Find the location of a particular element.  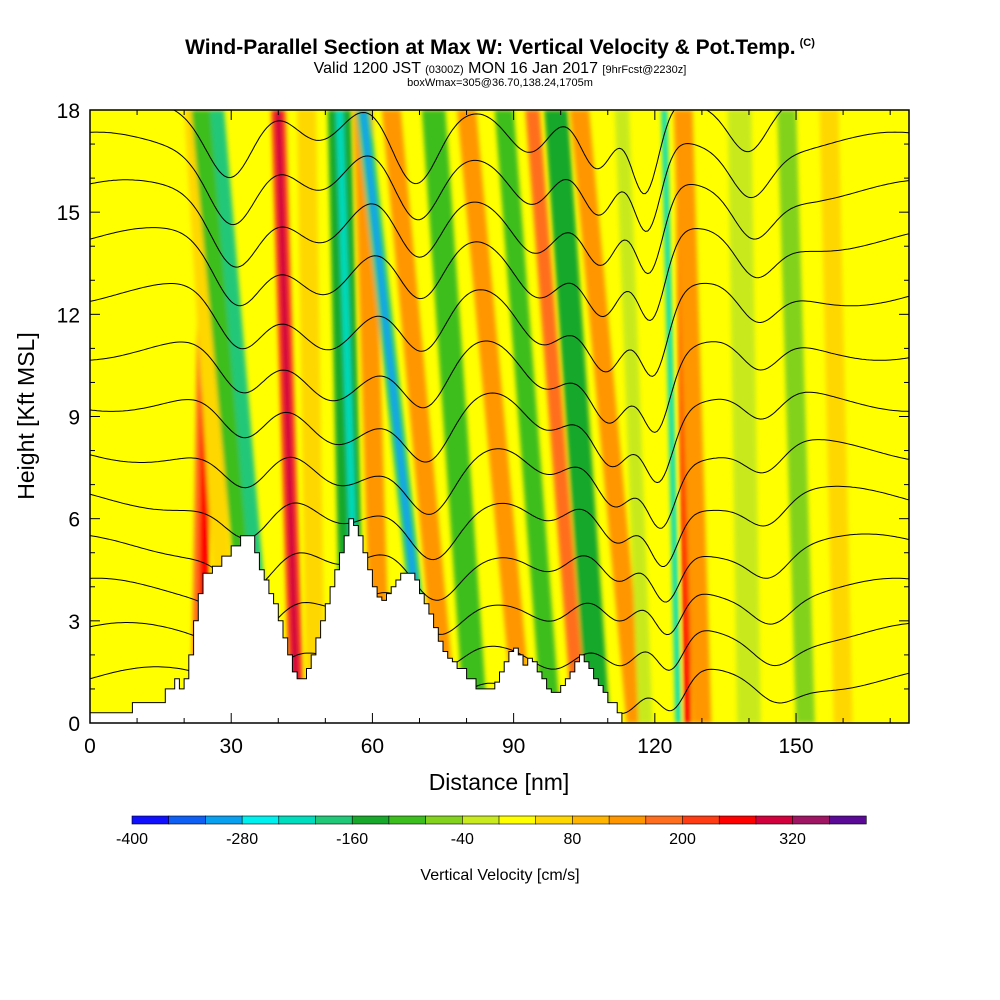

colorbar-tick-label: 80 is located at coordinates (573, 839).